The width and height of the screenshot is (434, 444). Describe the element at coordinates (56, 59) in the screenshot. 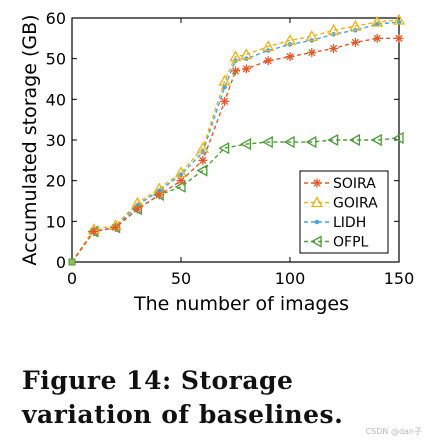

I see `y-tick-label: 50` at that location.